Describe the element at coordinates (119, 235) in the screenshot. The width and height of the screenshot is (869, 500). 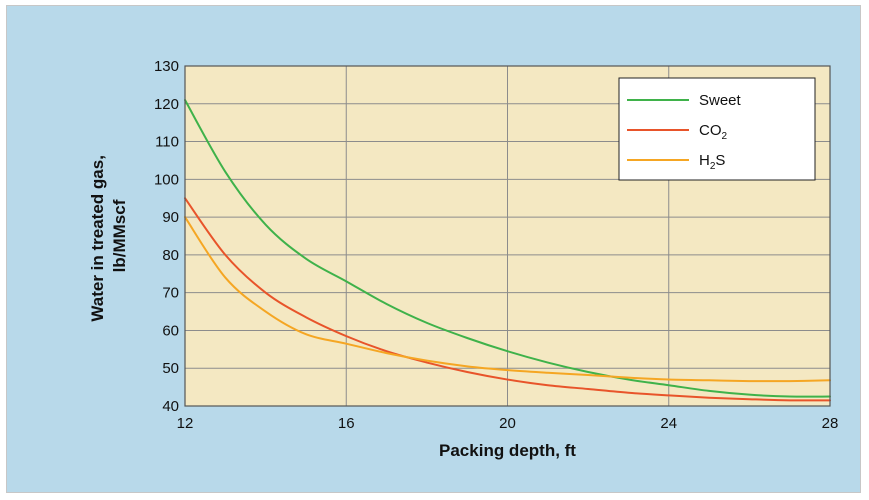
I see `y-axis-title-line-2: lb/MMscf` at that location.